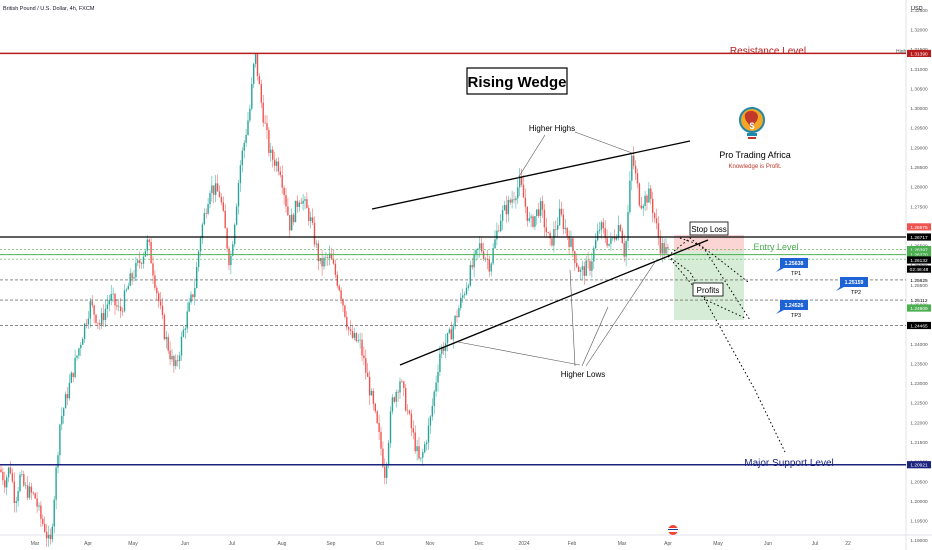 This screenshot has width=932, height=550. What do you see at coordinates (919, 384) in the screenshot?
I see `price-tick-label: 1.23000` at bounding box center [919, 384].